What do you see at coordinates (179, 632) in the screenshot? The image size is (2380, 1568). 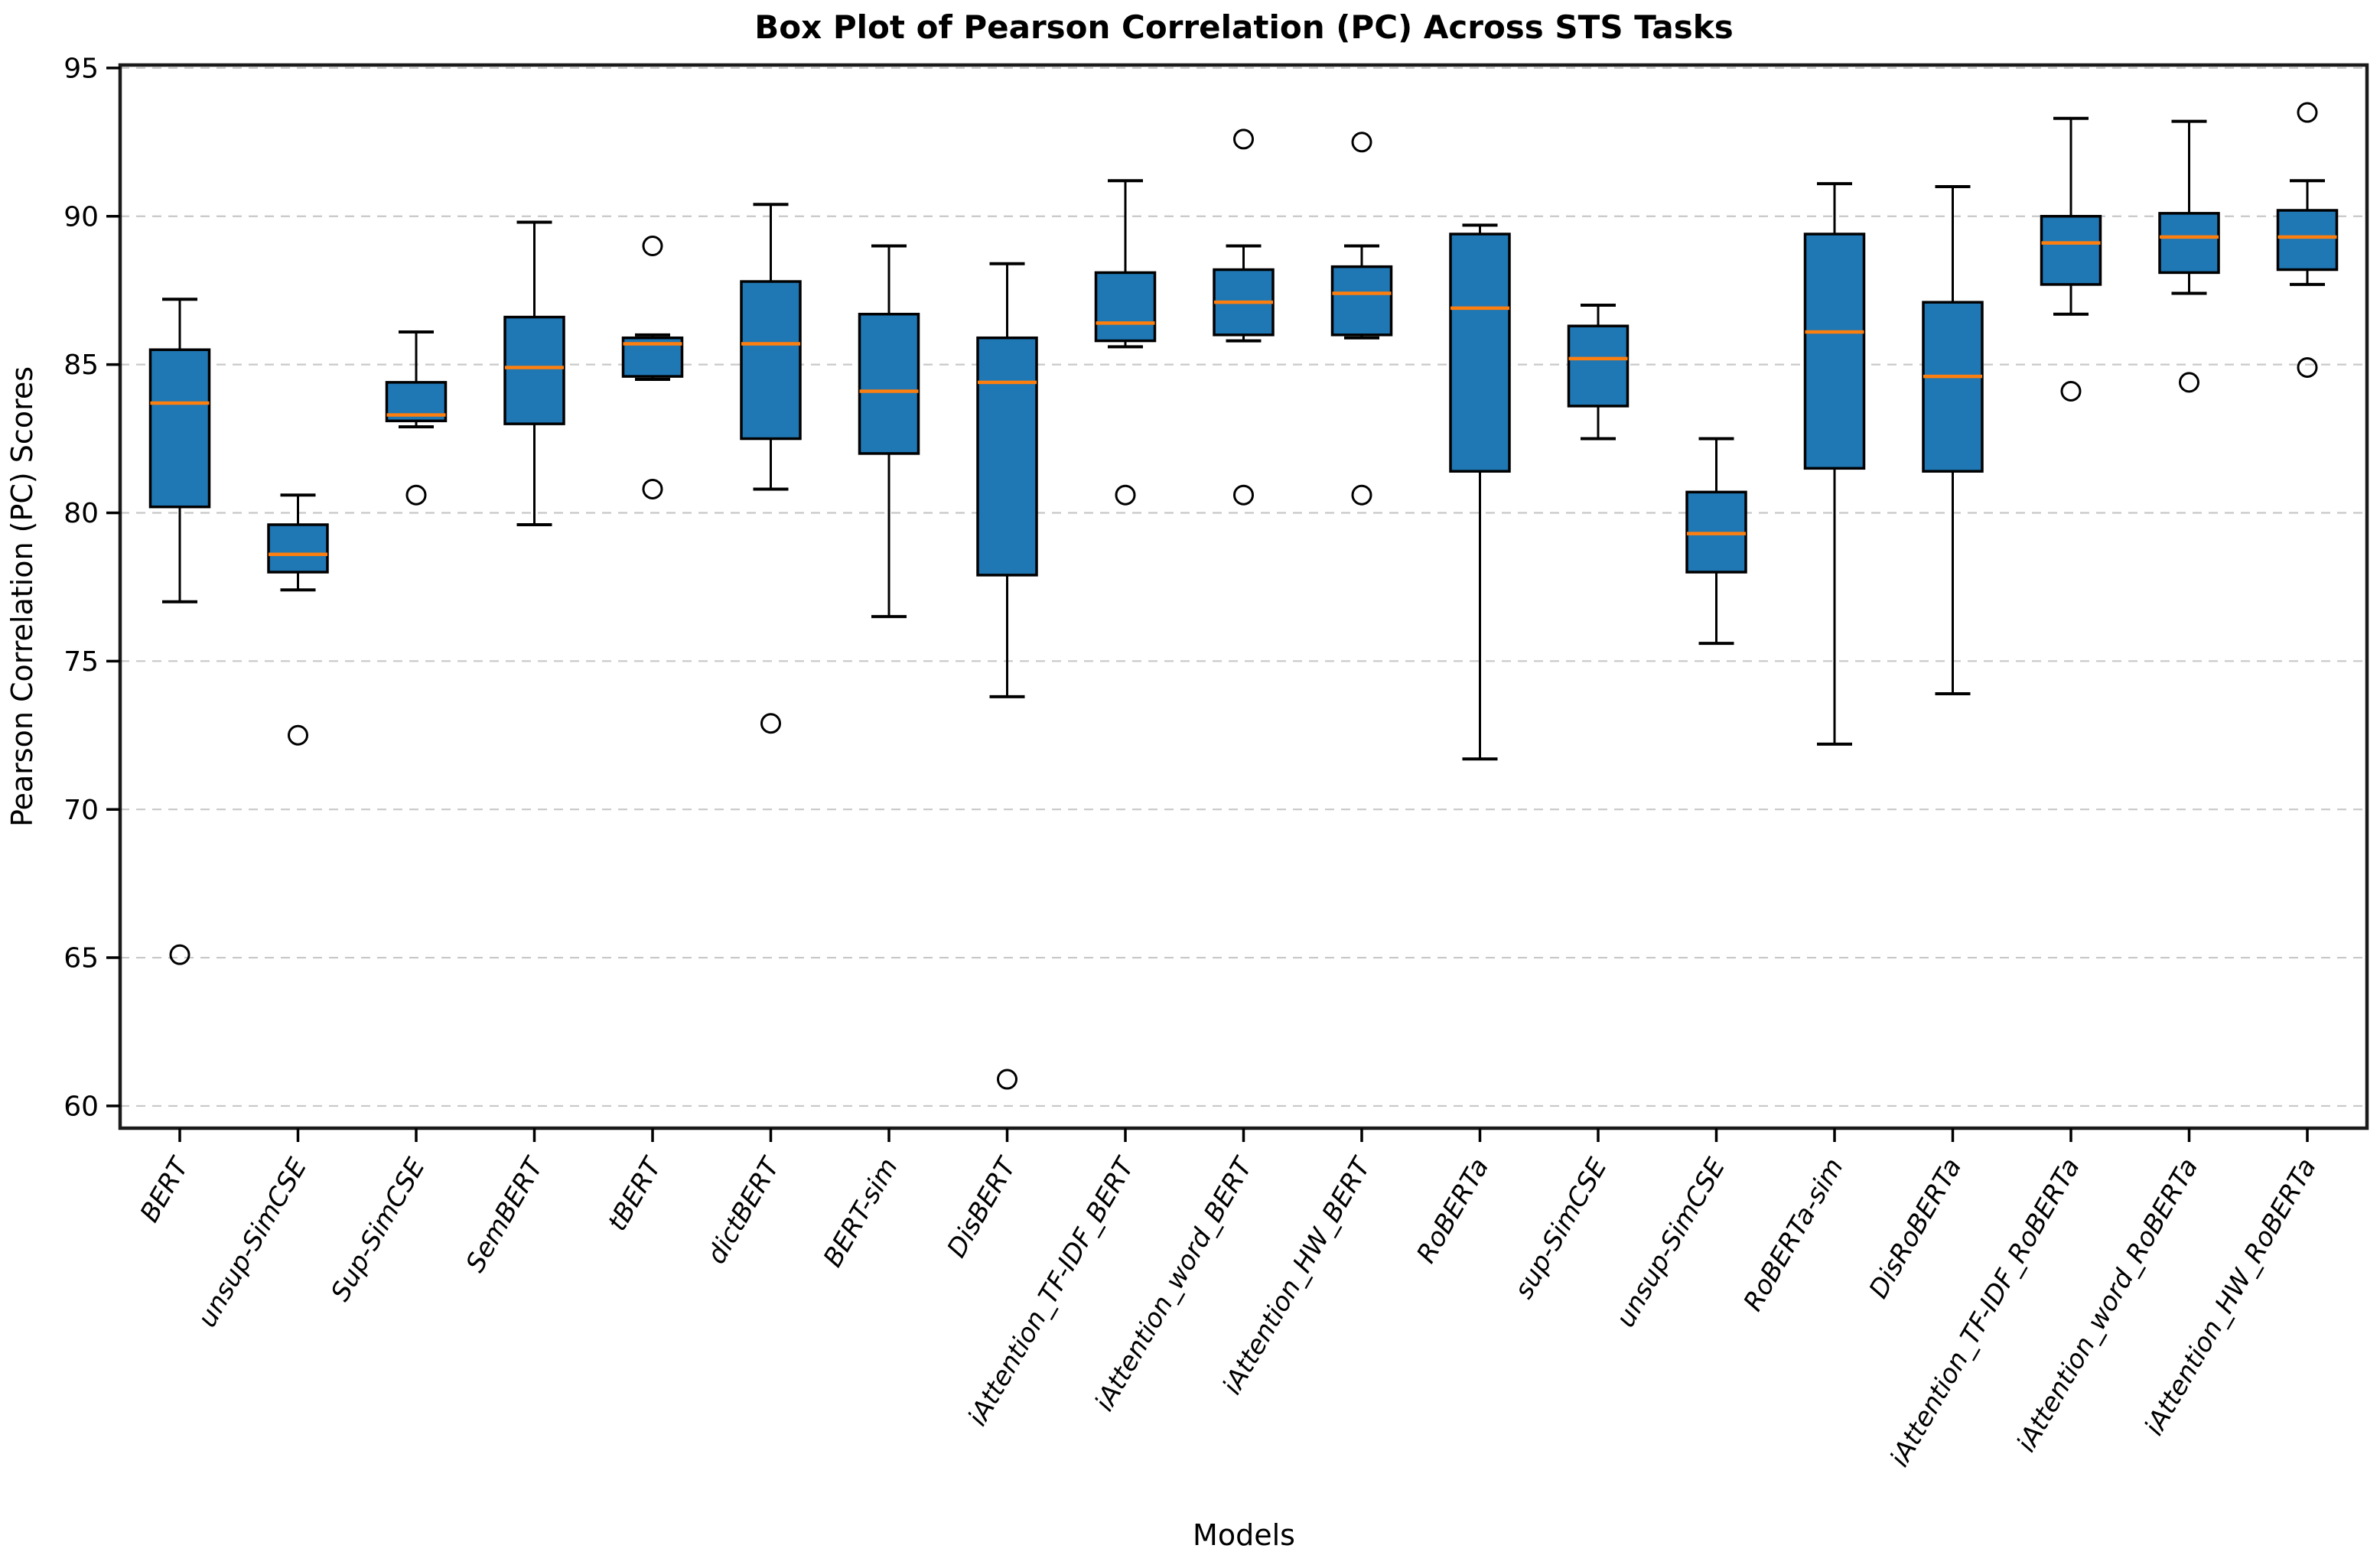 I see `boxplot-BERT` at bounding box center [179, 632].